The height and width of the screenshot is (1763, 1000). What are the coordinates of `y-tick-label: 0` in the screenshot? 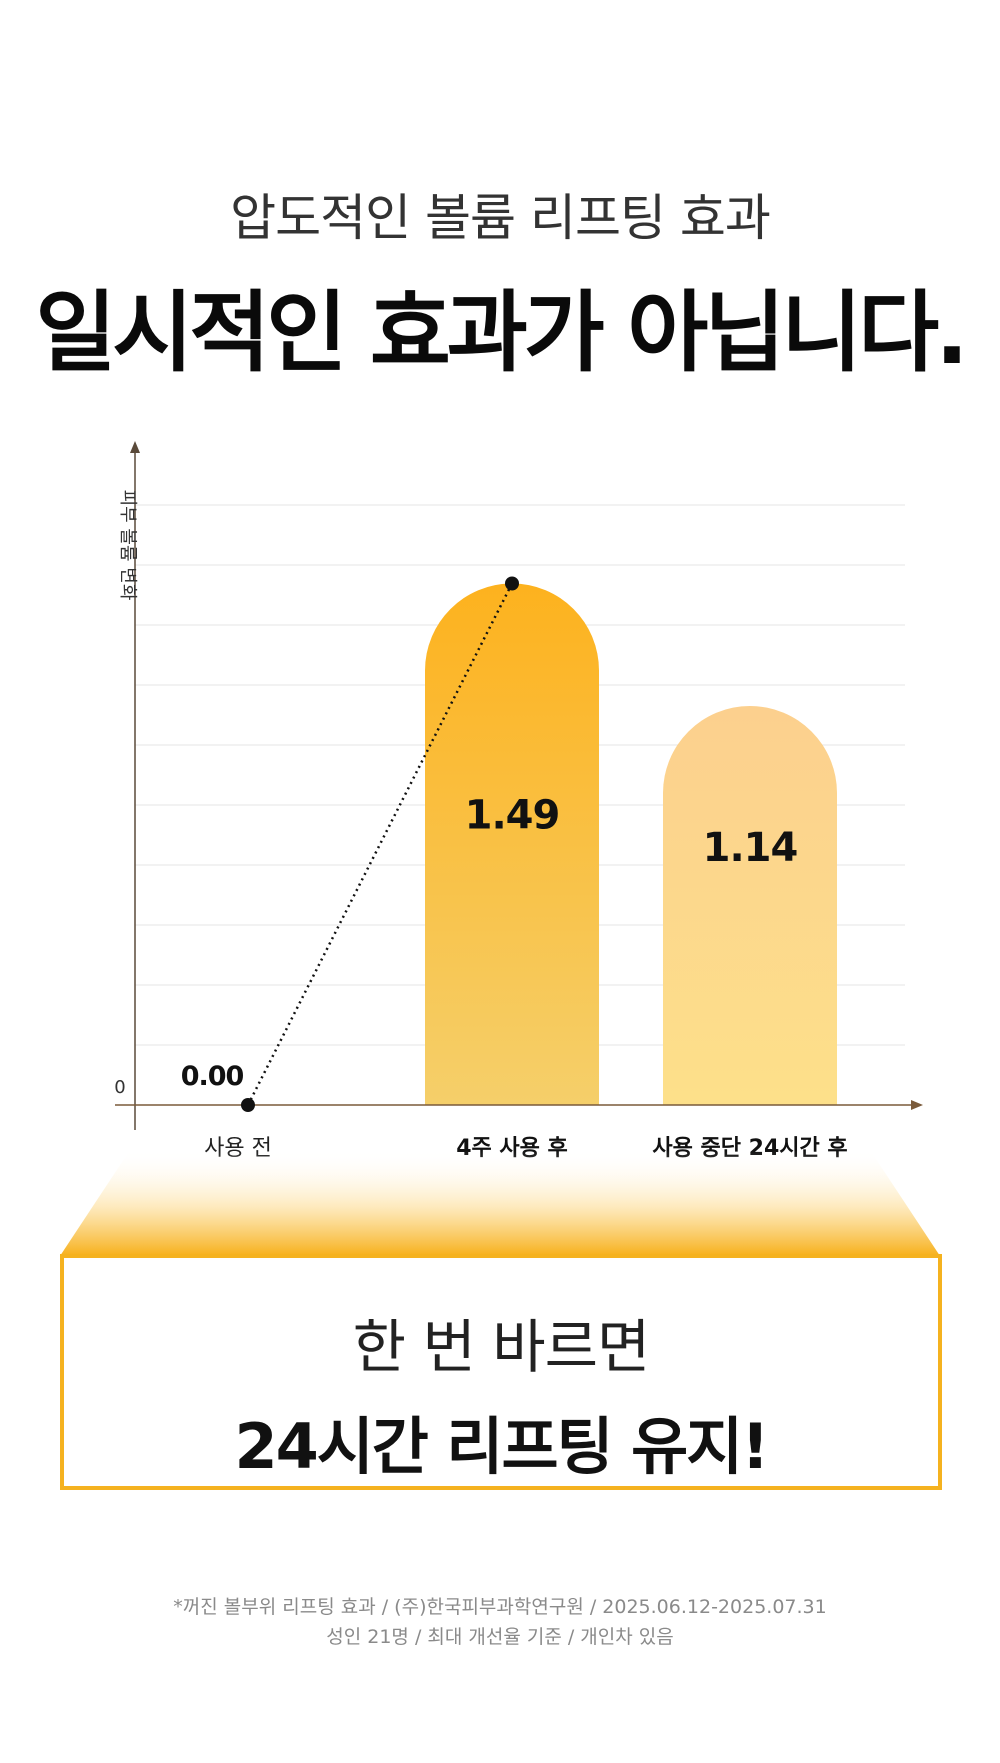 It's located at (119, 1087).